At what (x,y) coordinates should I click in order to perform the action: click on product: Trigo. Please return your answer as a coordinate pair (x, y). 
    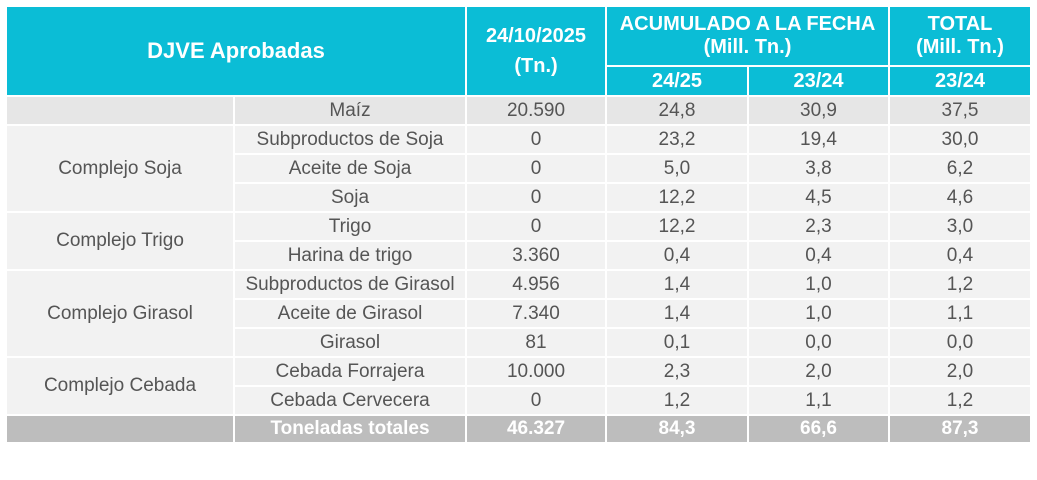
    Looking at the image, I should click on (350, 226).